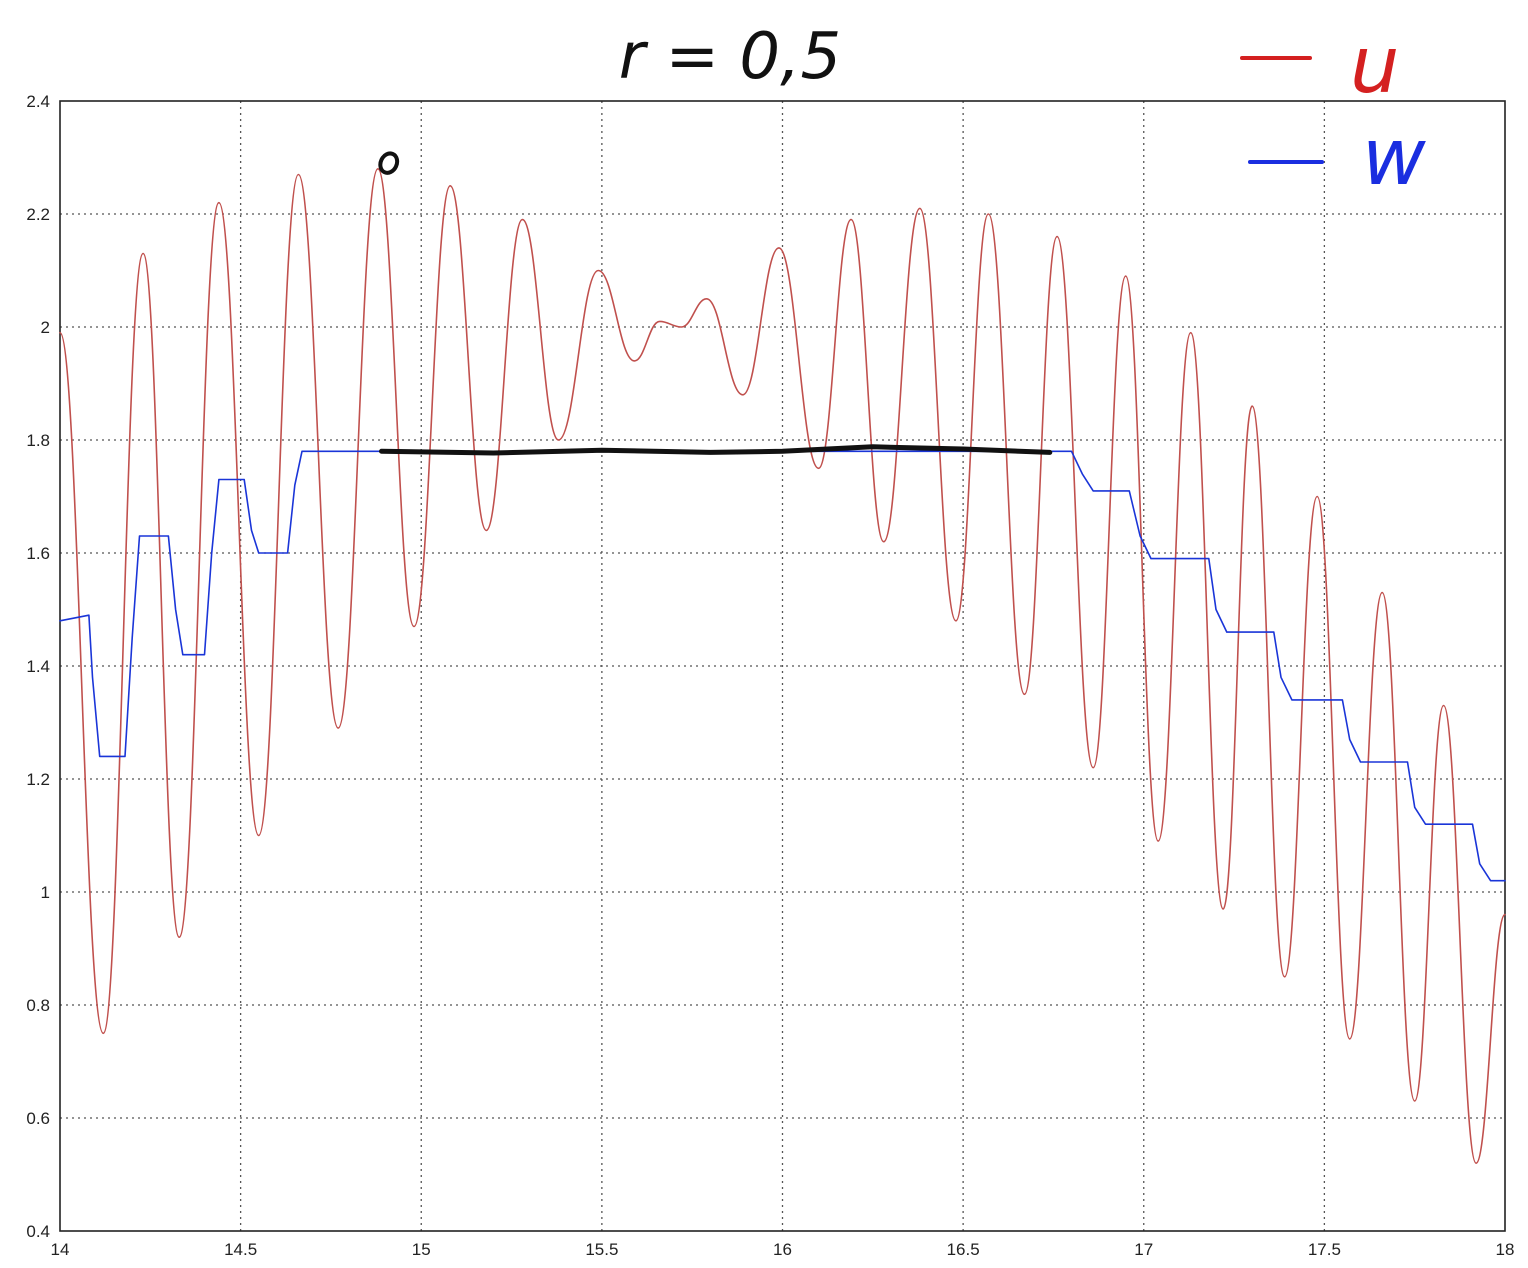 This screenshot has height=1268, width=1528. What do you see at coordinates (782, 1249) in the screenshot?
I see `x-tick-label: 16` at bounding box center [782, 1249].